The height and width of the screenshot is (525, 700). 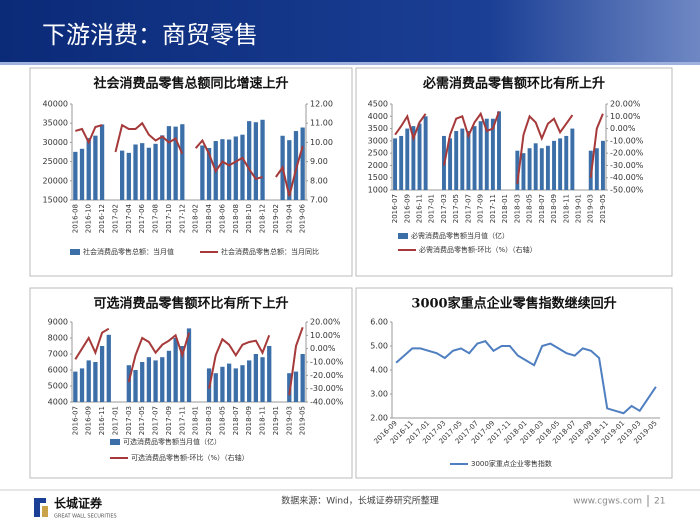 What do you see at coordinates (55, 142) in the screenshot?
I see `y-tick-label: 30000` at bounding box center [55, 142].